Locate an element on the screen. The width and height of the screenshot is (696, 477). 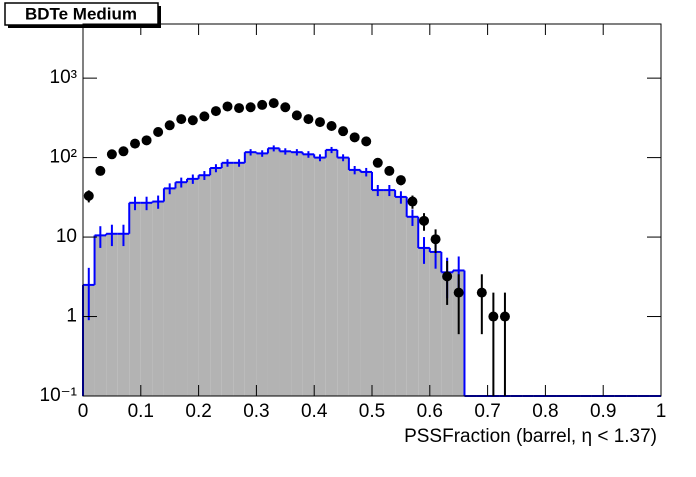
y-tick-label: 10⁻¹ is located at coordinates (59, 395).